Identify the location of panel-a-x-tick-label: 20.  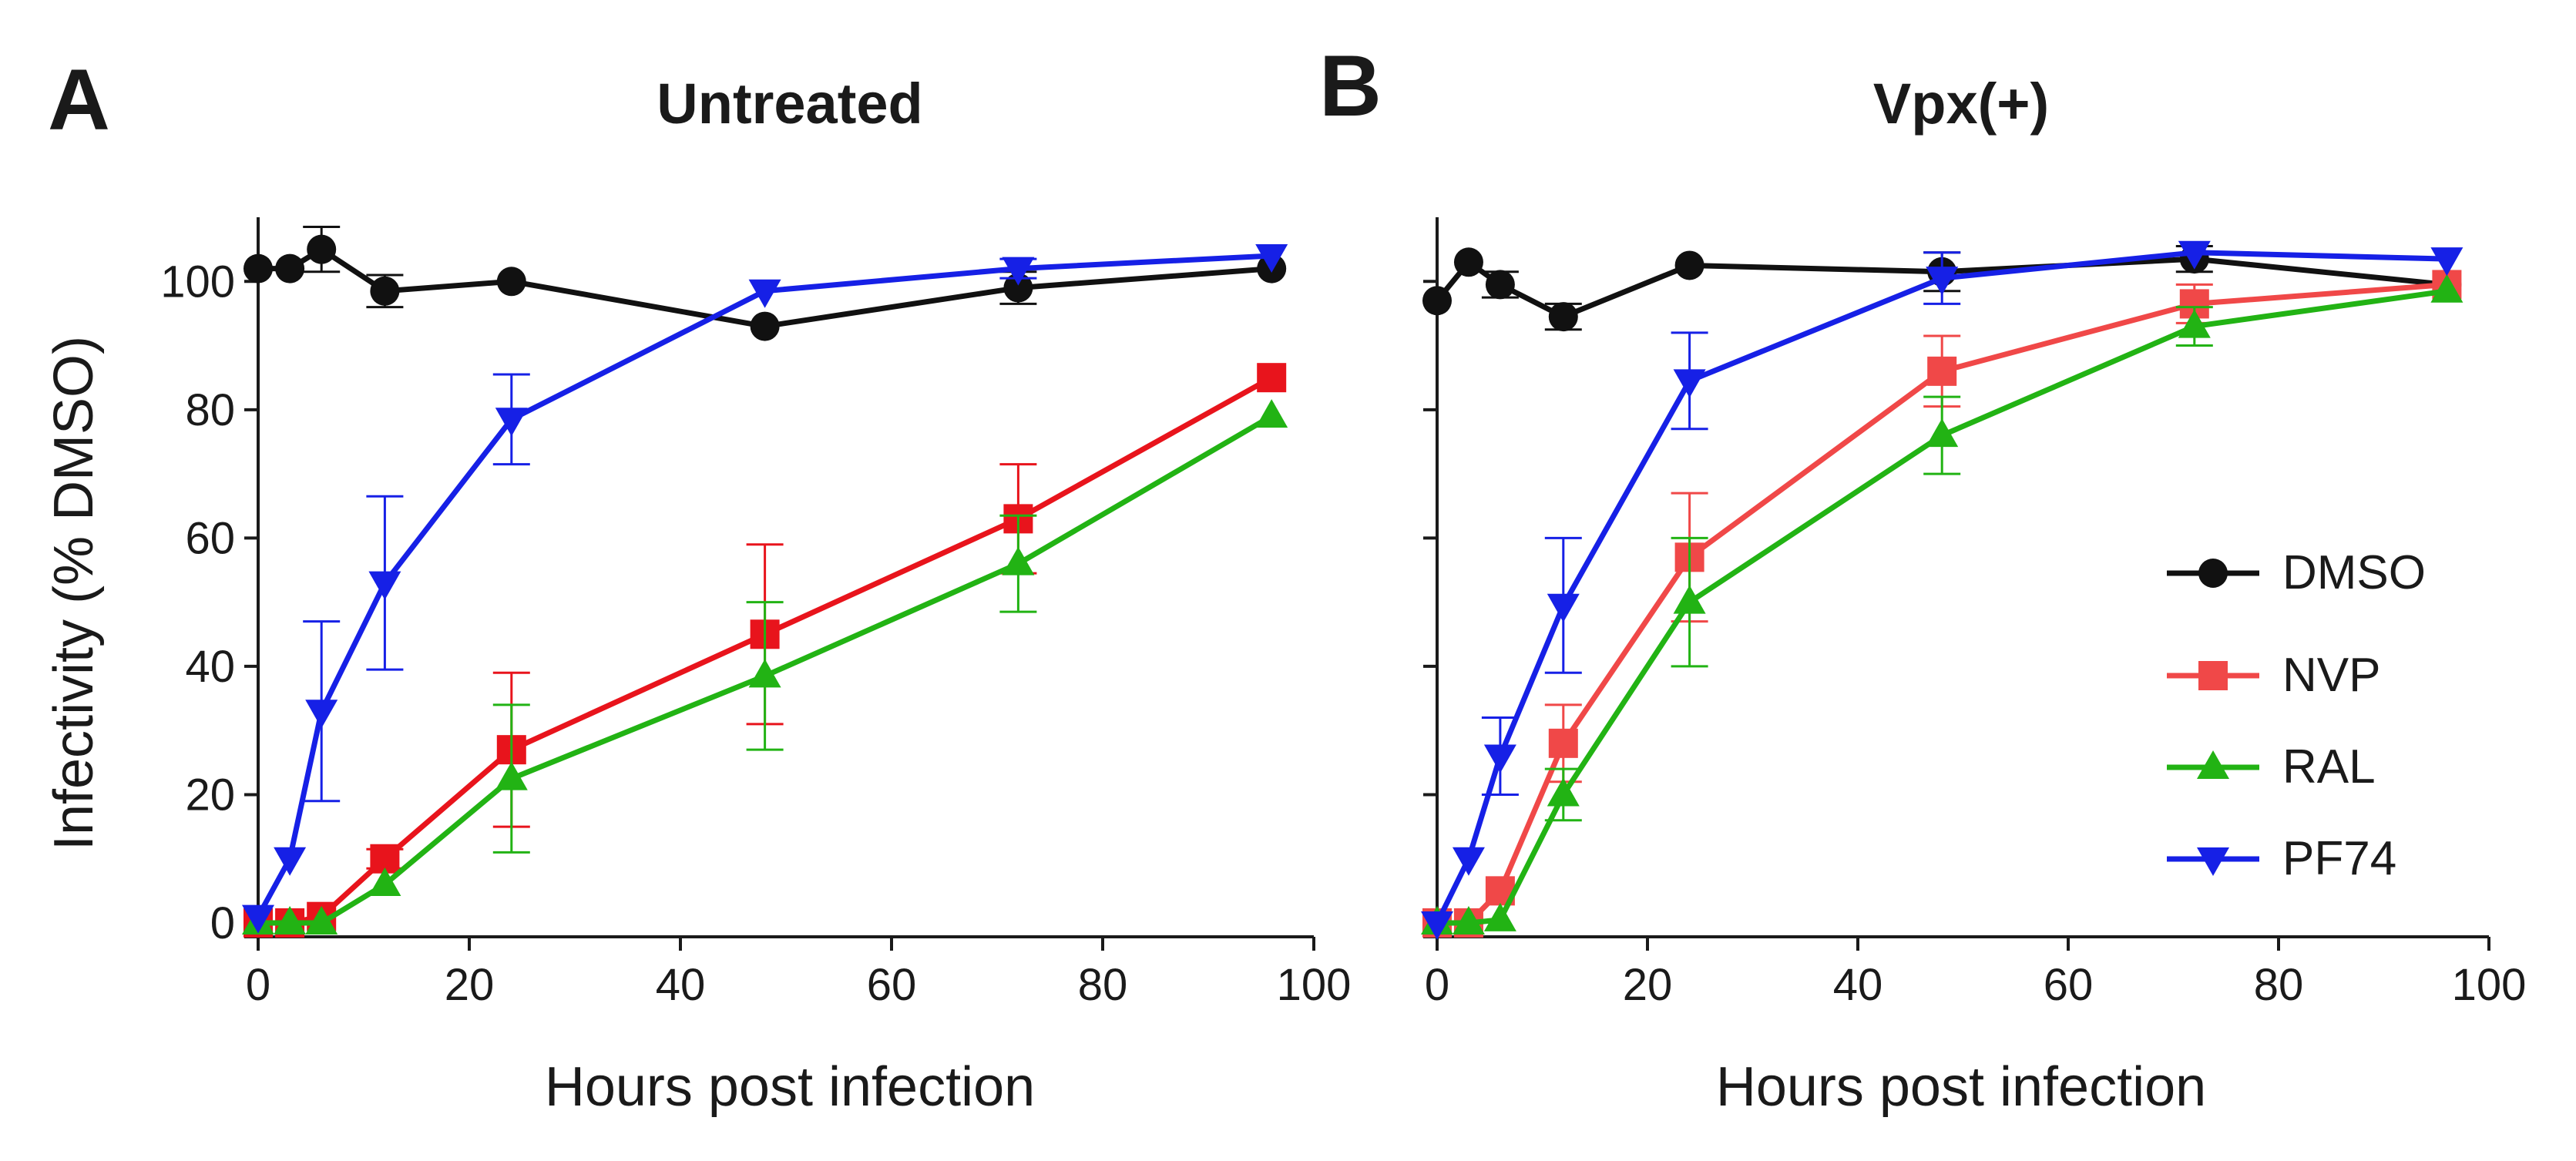
(470, 985).